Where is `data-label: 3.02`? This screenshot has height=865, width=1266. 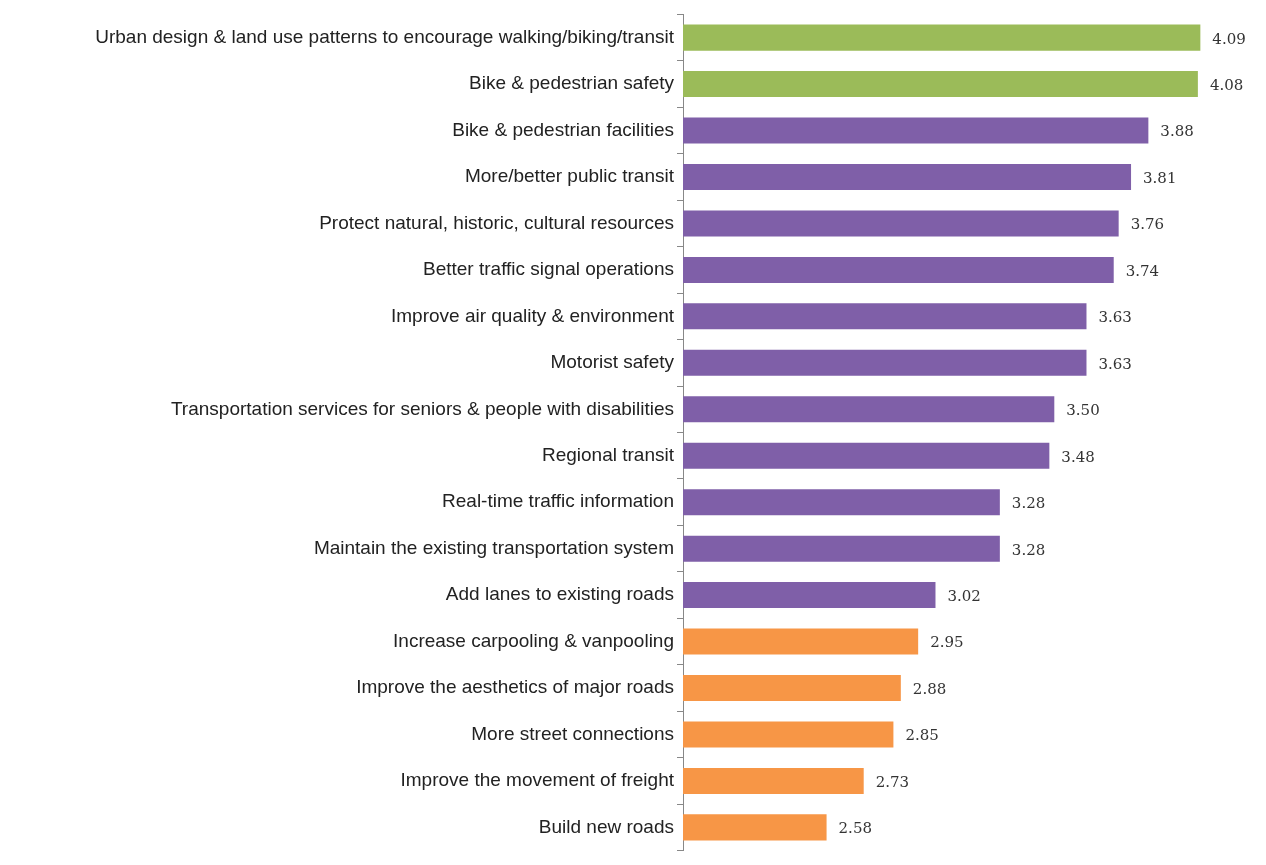
data-label: 3.02 is located at coordinates (964, 595).